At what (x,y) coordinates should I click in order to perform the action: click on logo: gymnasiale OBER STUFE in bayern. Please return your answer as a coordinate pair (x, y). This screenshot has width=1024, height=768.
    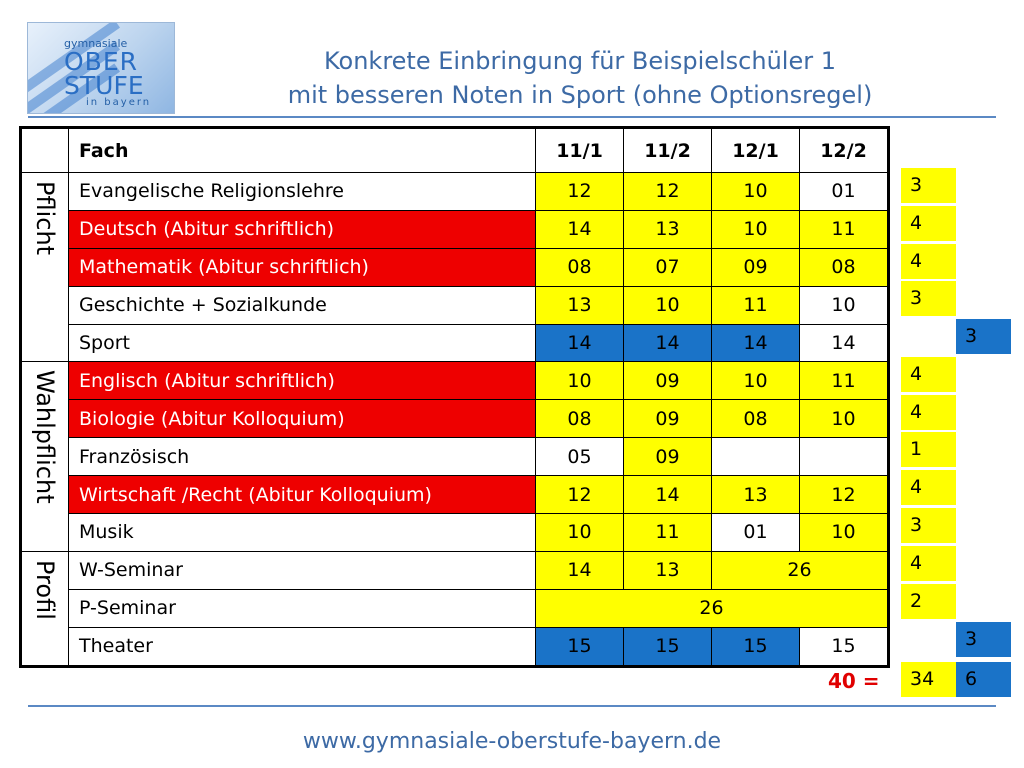
    Looking at the image, I should click on (101, 68).